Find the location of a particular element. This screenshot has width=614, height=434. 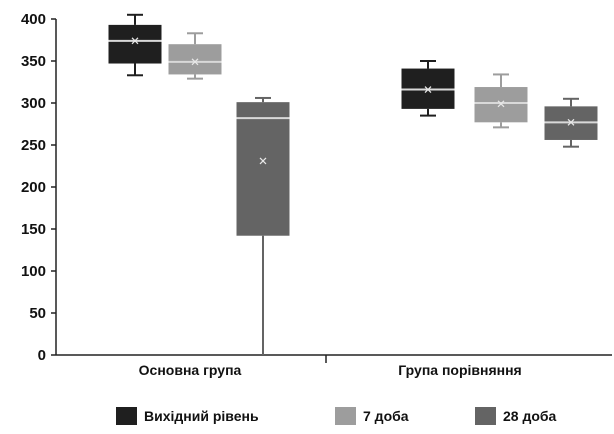

legend-label: Вихідний рівень is located at coordinates (201, 416).